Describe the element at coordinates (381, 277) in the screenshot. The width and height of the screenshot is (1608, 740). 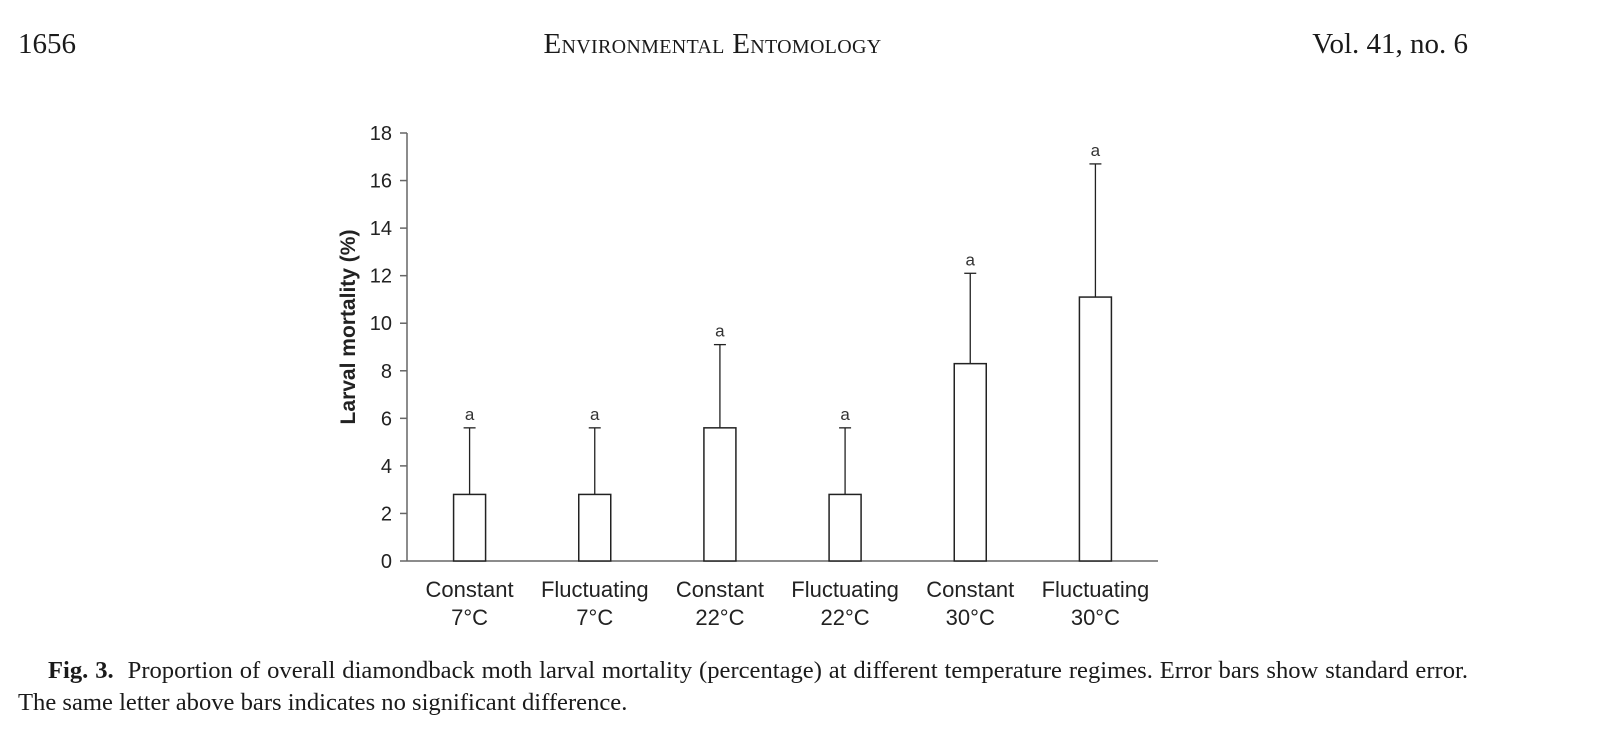
I see `y-tick-label: 12` at that location.